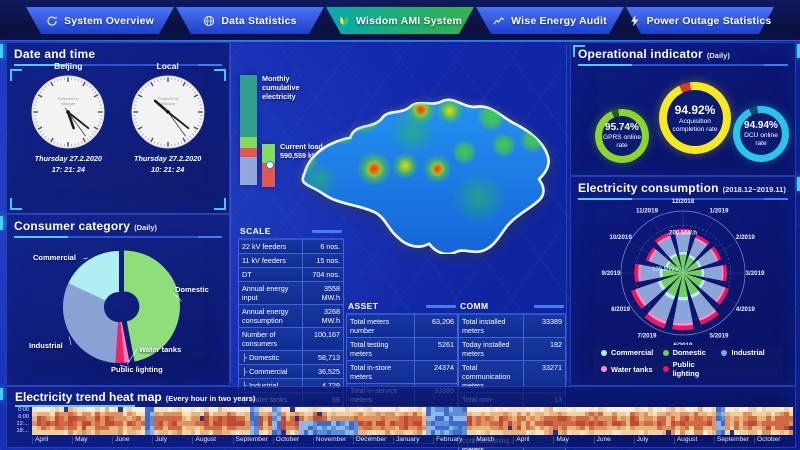 This screenshot has height=450, width=800. Describe the element at coordinates (435, 372) in the screenshot. I see `row-value: 24374` at that location.